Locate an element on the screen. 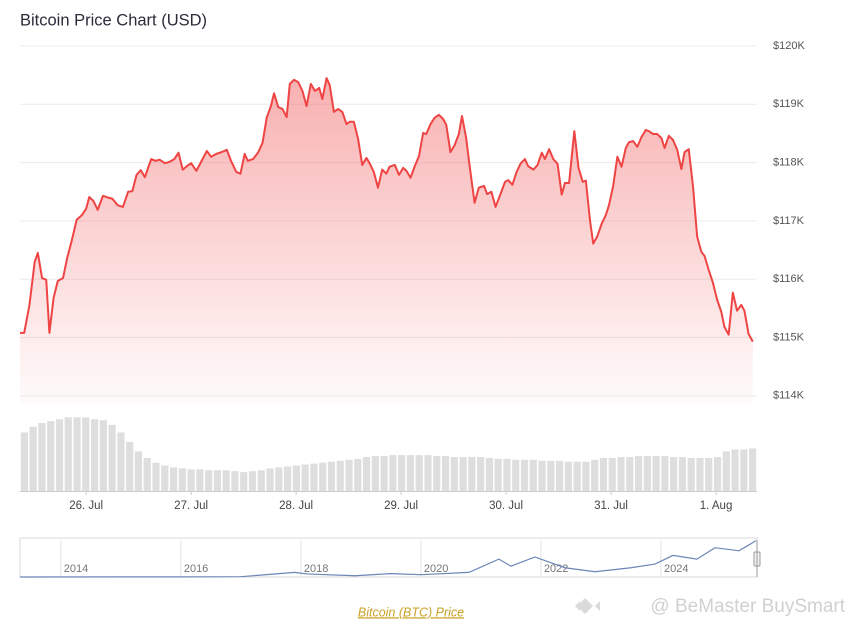  navigator-tick-label: 2024 is located at coordinates (676, 569).